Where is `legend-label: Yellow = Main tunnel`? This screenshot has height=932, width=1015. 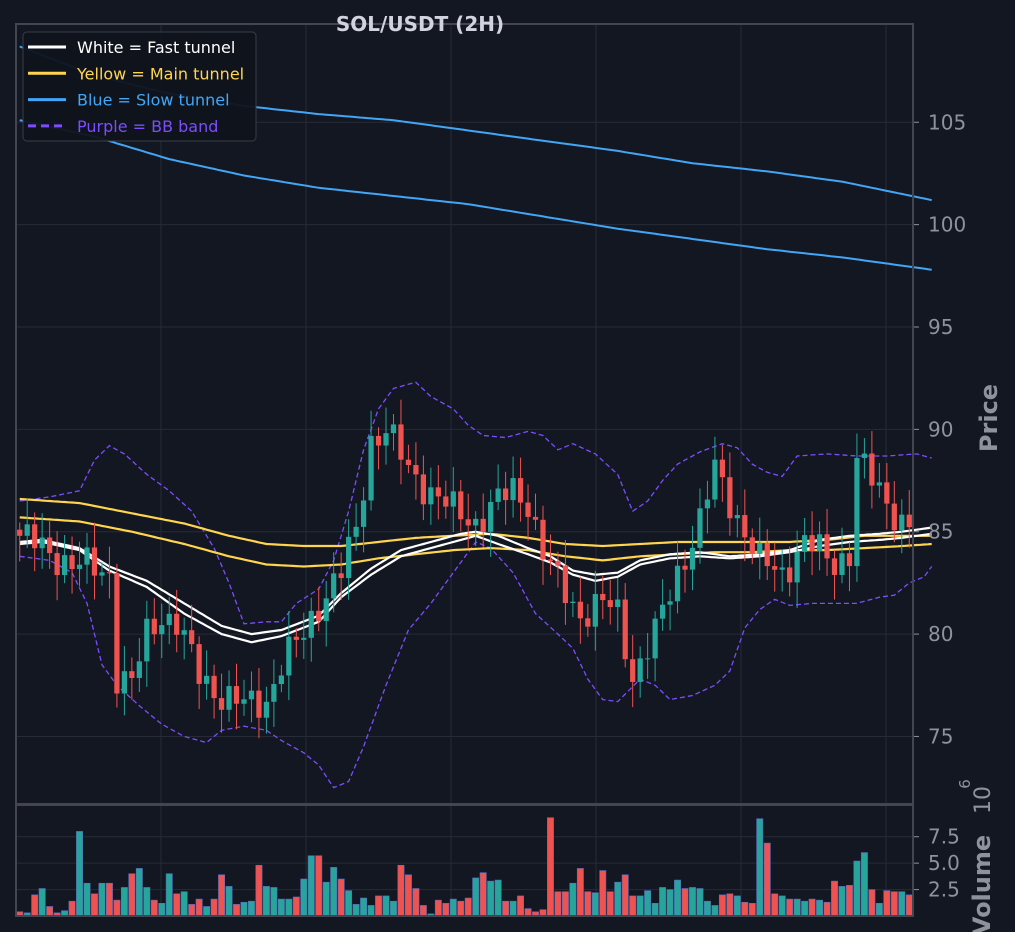
legend-label: Yellow = Main tunnel is located at coordinates (160, 73).